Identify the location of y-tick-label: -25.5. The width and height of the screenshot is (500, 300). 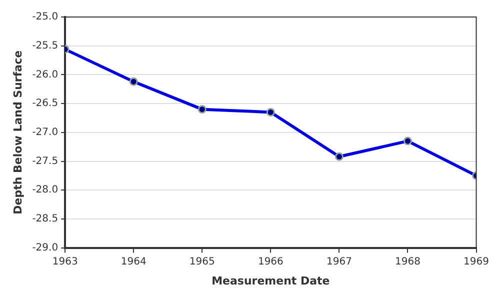
(45, 46).